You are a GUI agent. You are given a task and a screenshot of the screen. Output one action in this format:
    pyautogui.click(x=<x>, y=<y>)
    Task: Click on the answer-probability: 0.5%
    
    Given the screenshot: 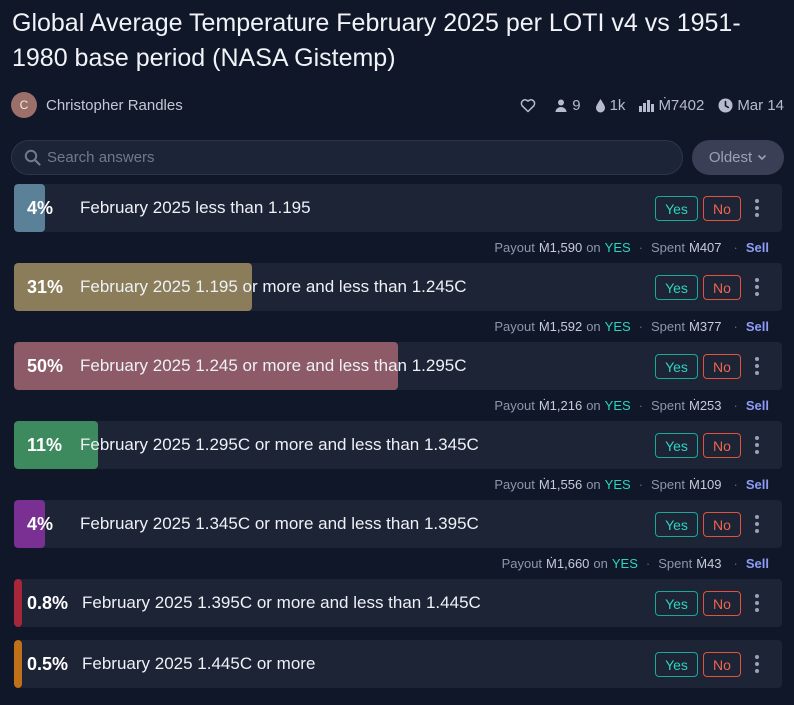 What is the action you would take?
    pyautogui.click(x=48, y=664)
    